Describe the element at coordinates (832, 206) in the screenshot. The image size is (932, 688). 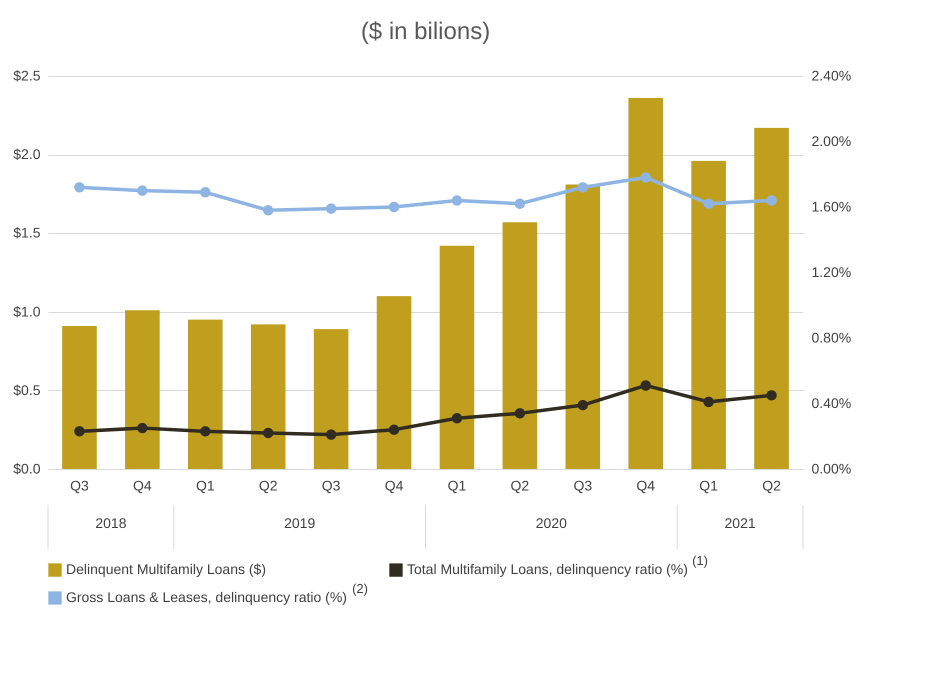
I see `y2-tick-label: 1.60%` at that location.